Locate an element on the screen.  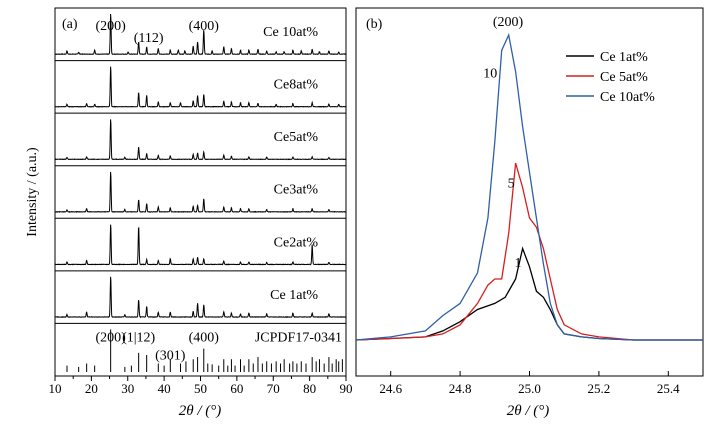
peak-label: (1|12) is located at coordinates (138, 337).